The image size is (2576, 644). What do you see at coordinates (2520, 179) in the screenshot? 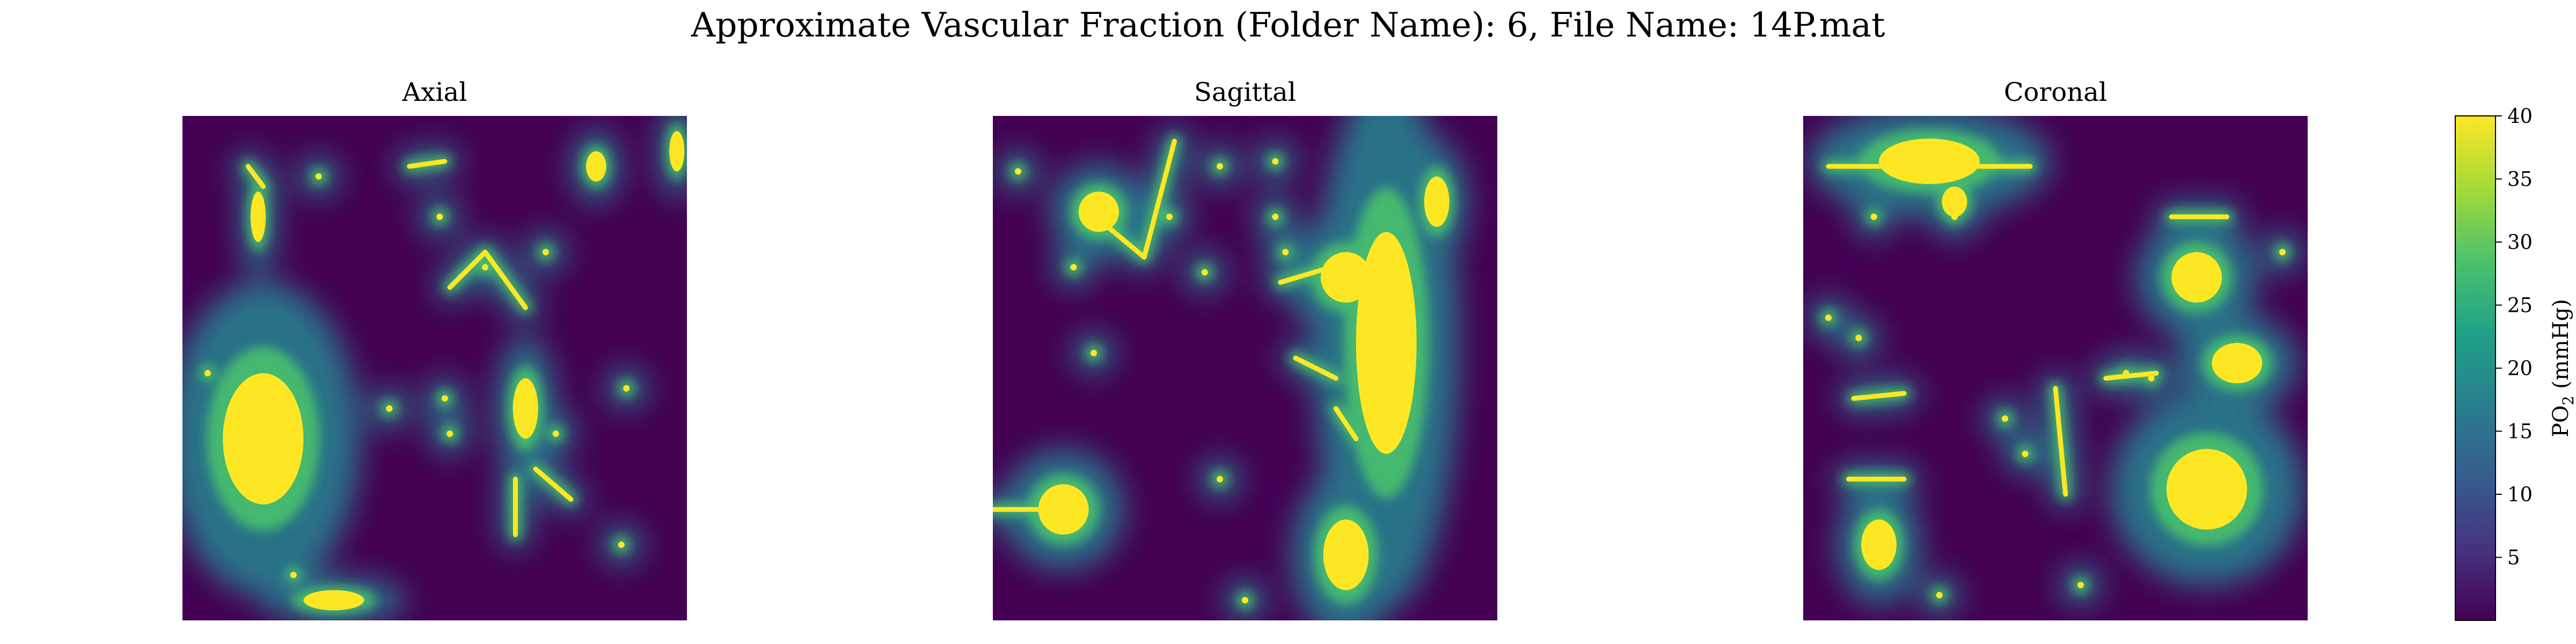
I see `colorbar-tick-label: 35` at bounding box center [2520, 179].